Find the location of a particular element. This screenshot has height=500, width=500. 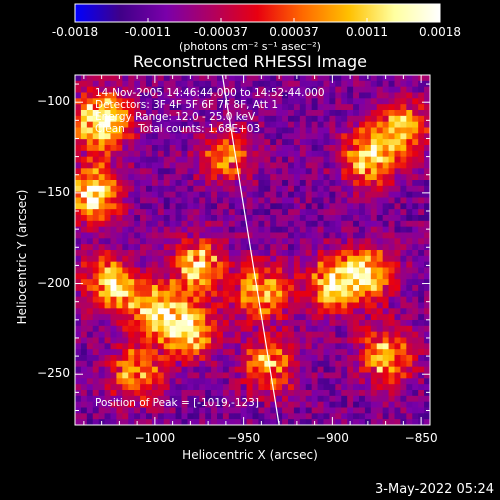

y-tick-label: −200 is located at coordinates (53, 282).